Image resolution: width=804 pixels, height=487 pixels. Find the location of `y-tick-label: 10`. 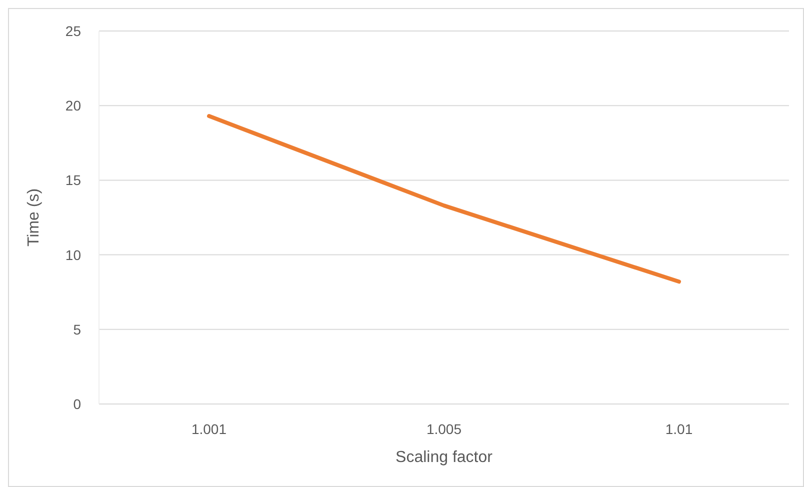

y-tick-label: 10 is located at coordinates (73, 254).